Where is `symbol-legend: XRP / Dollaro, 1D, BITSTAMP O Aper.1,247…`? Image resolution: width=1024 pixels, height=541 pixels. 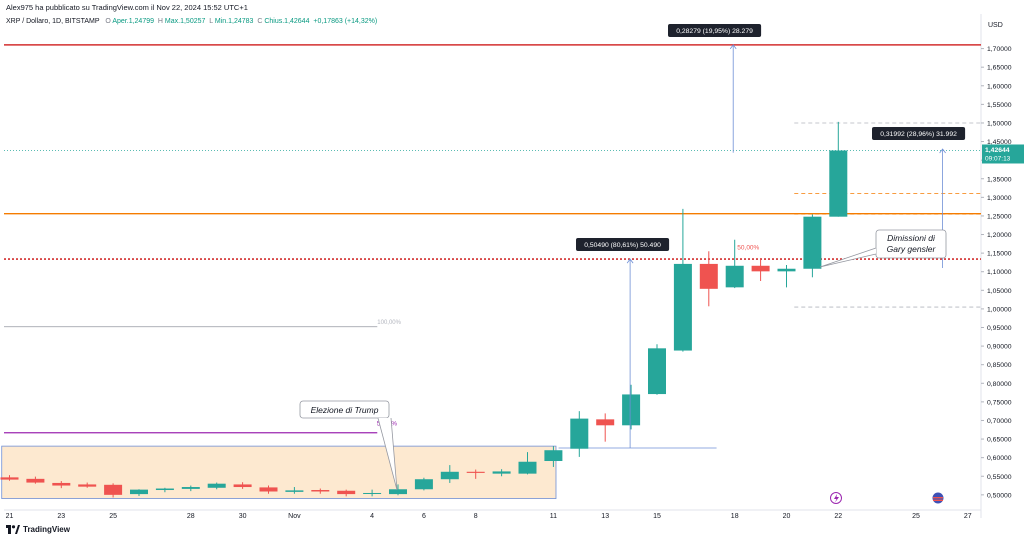 symbol-legend: XRP / Dollaro, 1D, BITSTAMP O Aper.1,247… is located at coordinates (191, 21).